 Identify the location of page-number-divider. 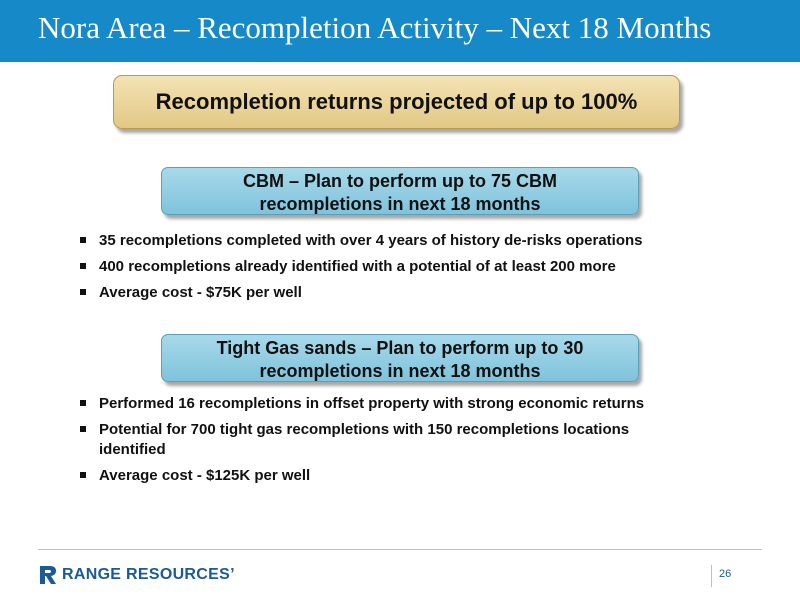
(711, 576).